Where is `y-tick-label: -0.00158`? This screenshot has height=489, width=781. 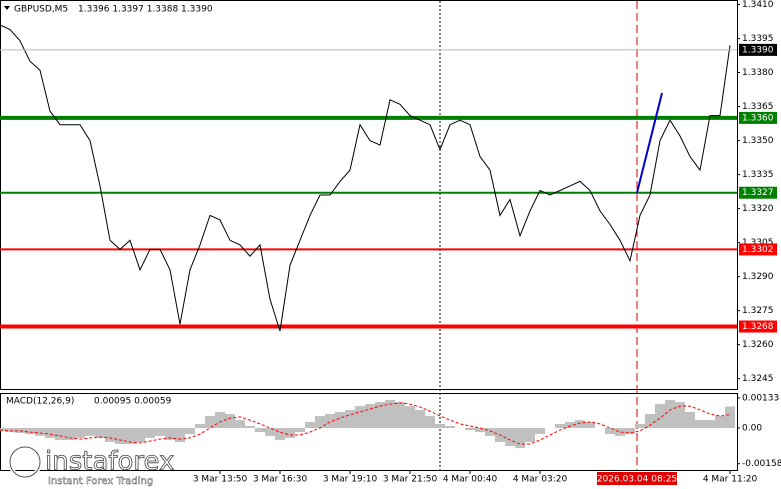 y-tick-label: -0.00158 is located at coordinates (761, 464).